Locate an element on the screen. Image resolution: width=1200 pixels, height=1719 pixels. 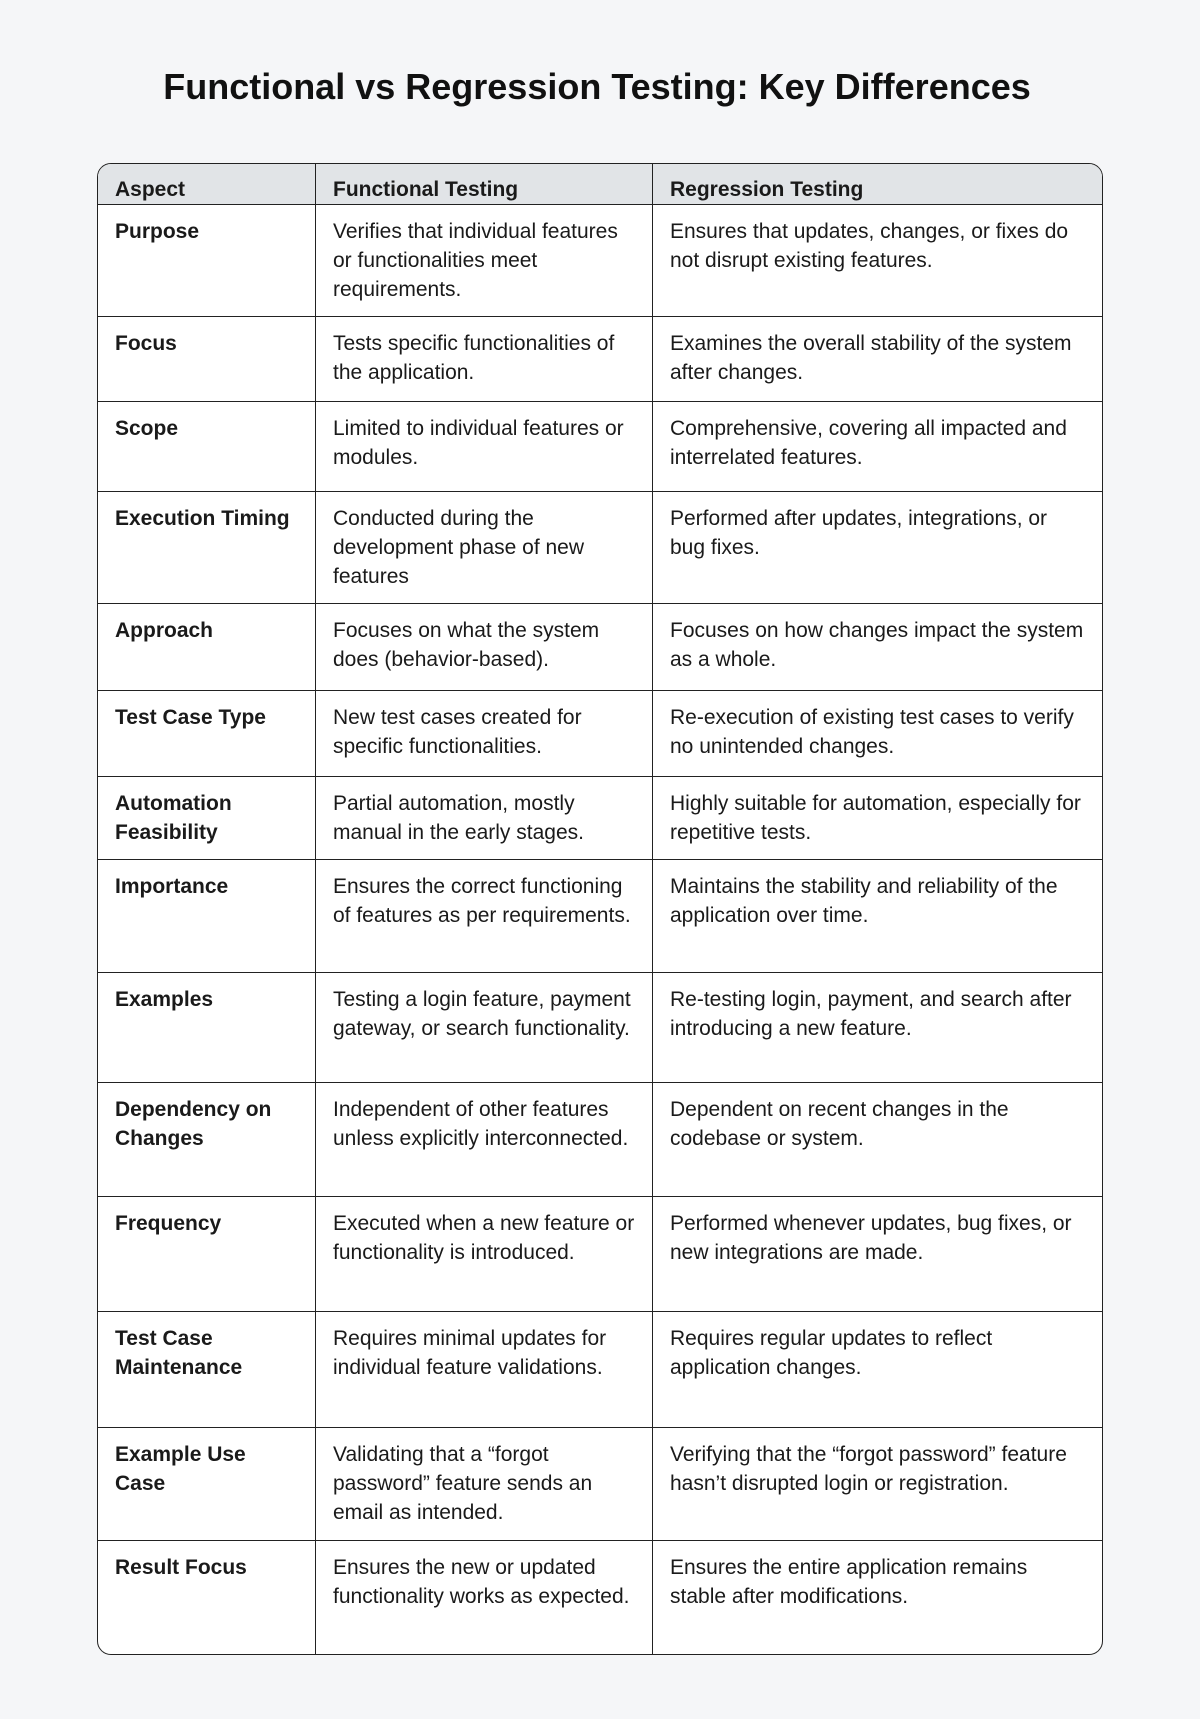
cell-aspect: Result Focus is located at coordinates (207, 1597).